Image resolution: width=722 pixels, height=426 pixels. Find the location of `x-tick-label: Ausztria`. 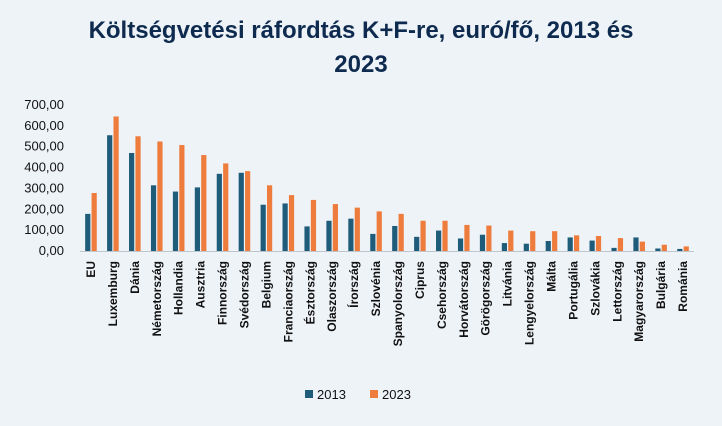

x-tick-label: Ausztria is located at coordinates (201, 285).